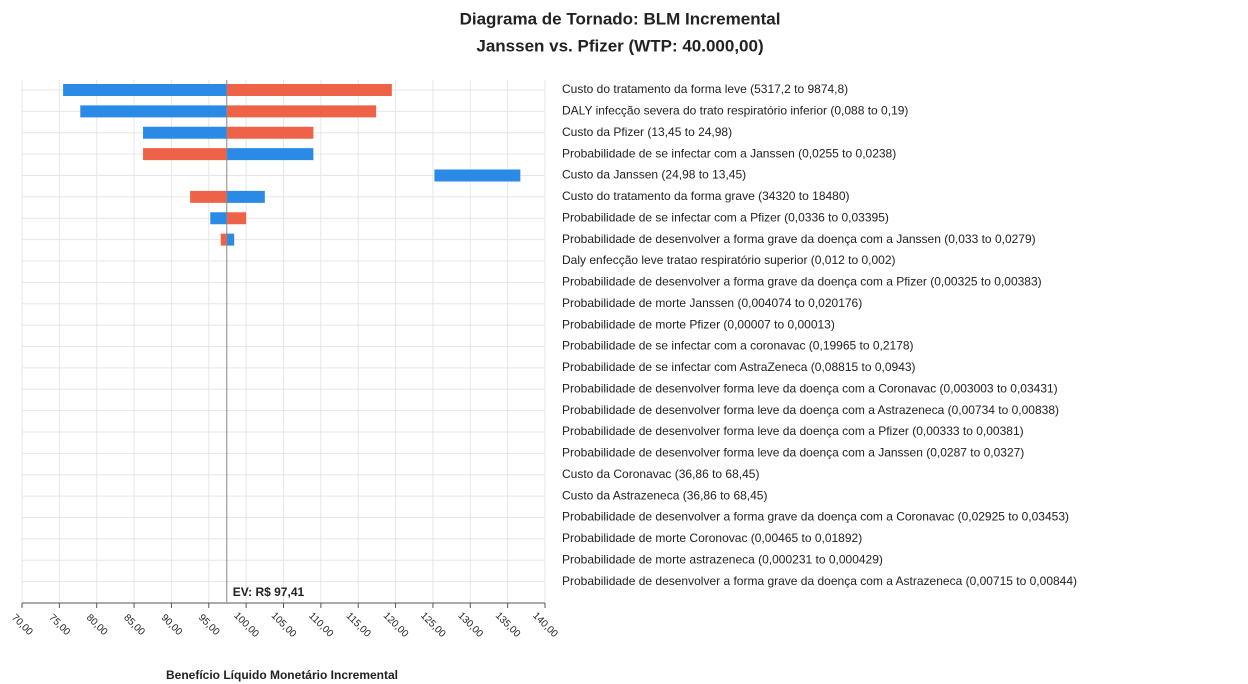 This screenshot has width=1248, height=684. Describe the element at coordinates (654, 175) in the screenshot. I see `row-label: Custo da Janssen (24,98 to 13,45)` at that location.